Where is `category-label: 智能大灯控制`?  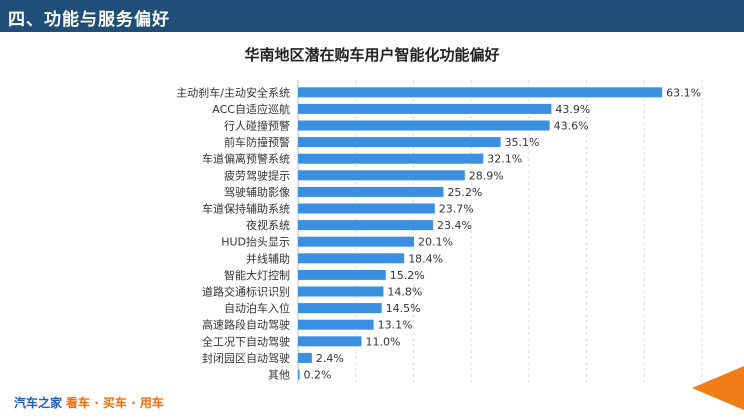
category-label: 智能大灯控制 is located at coordinates (257, 275).